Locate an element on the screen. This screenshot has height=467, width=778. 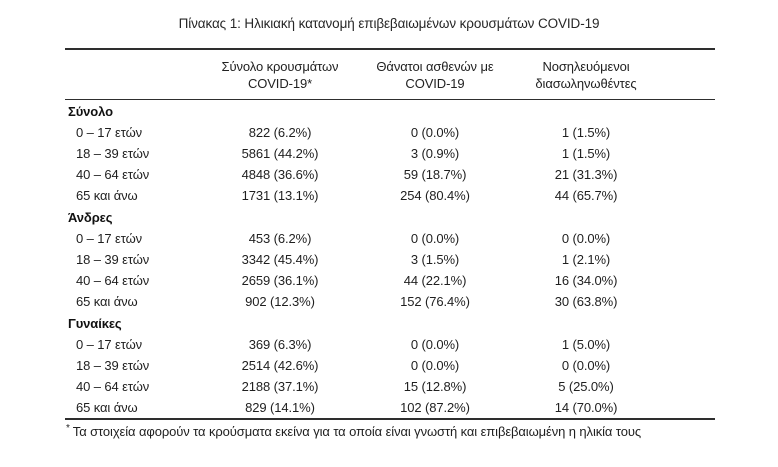
cases-cell: 902 (12.3%) is located at coordinates (280, 301).